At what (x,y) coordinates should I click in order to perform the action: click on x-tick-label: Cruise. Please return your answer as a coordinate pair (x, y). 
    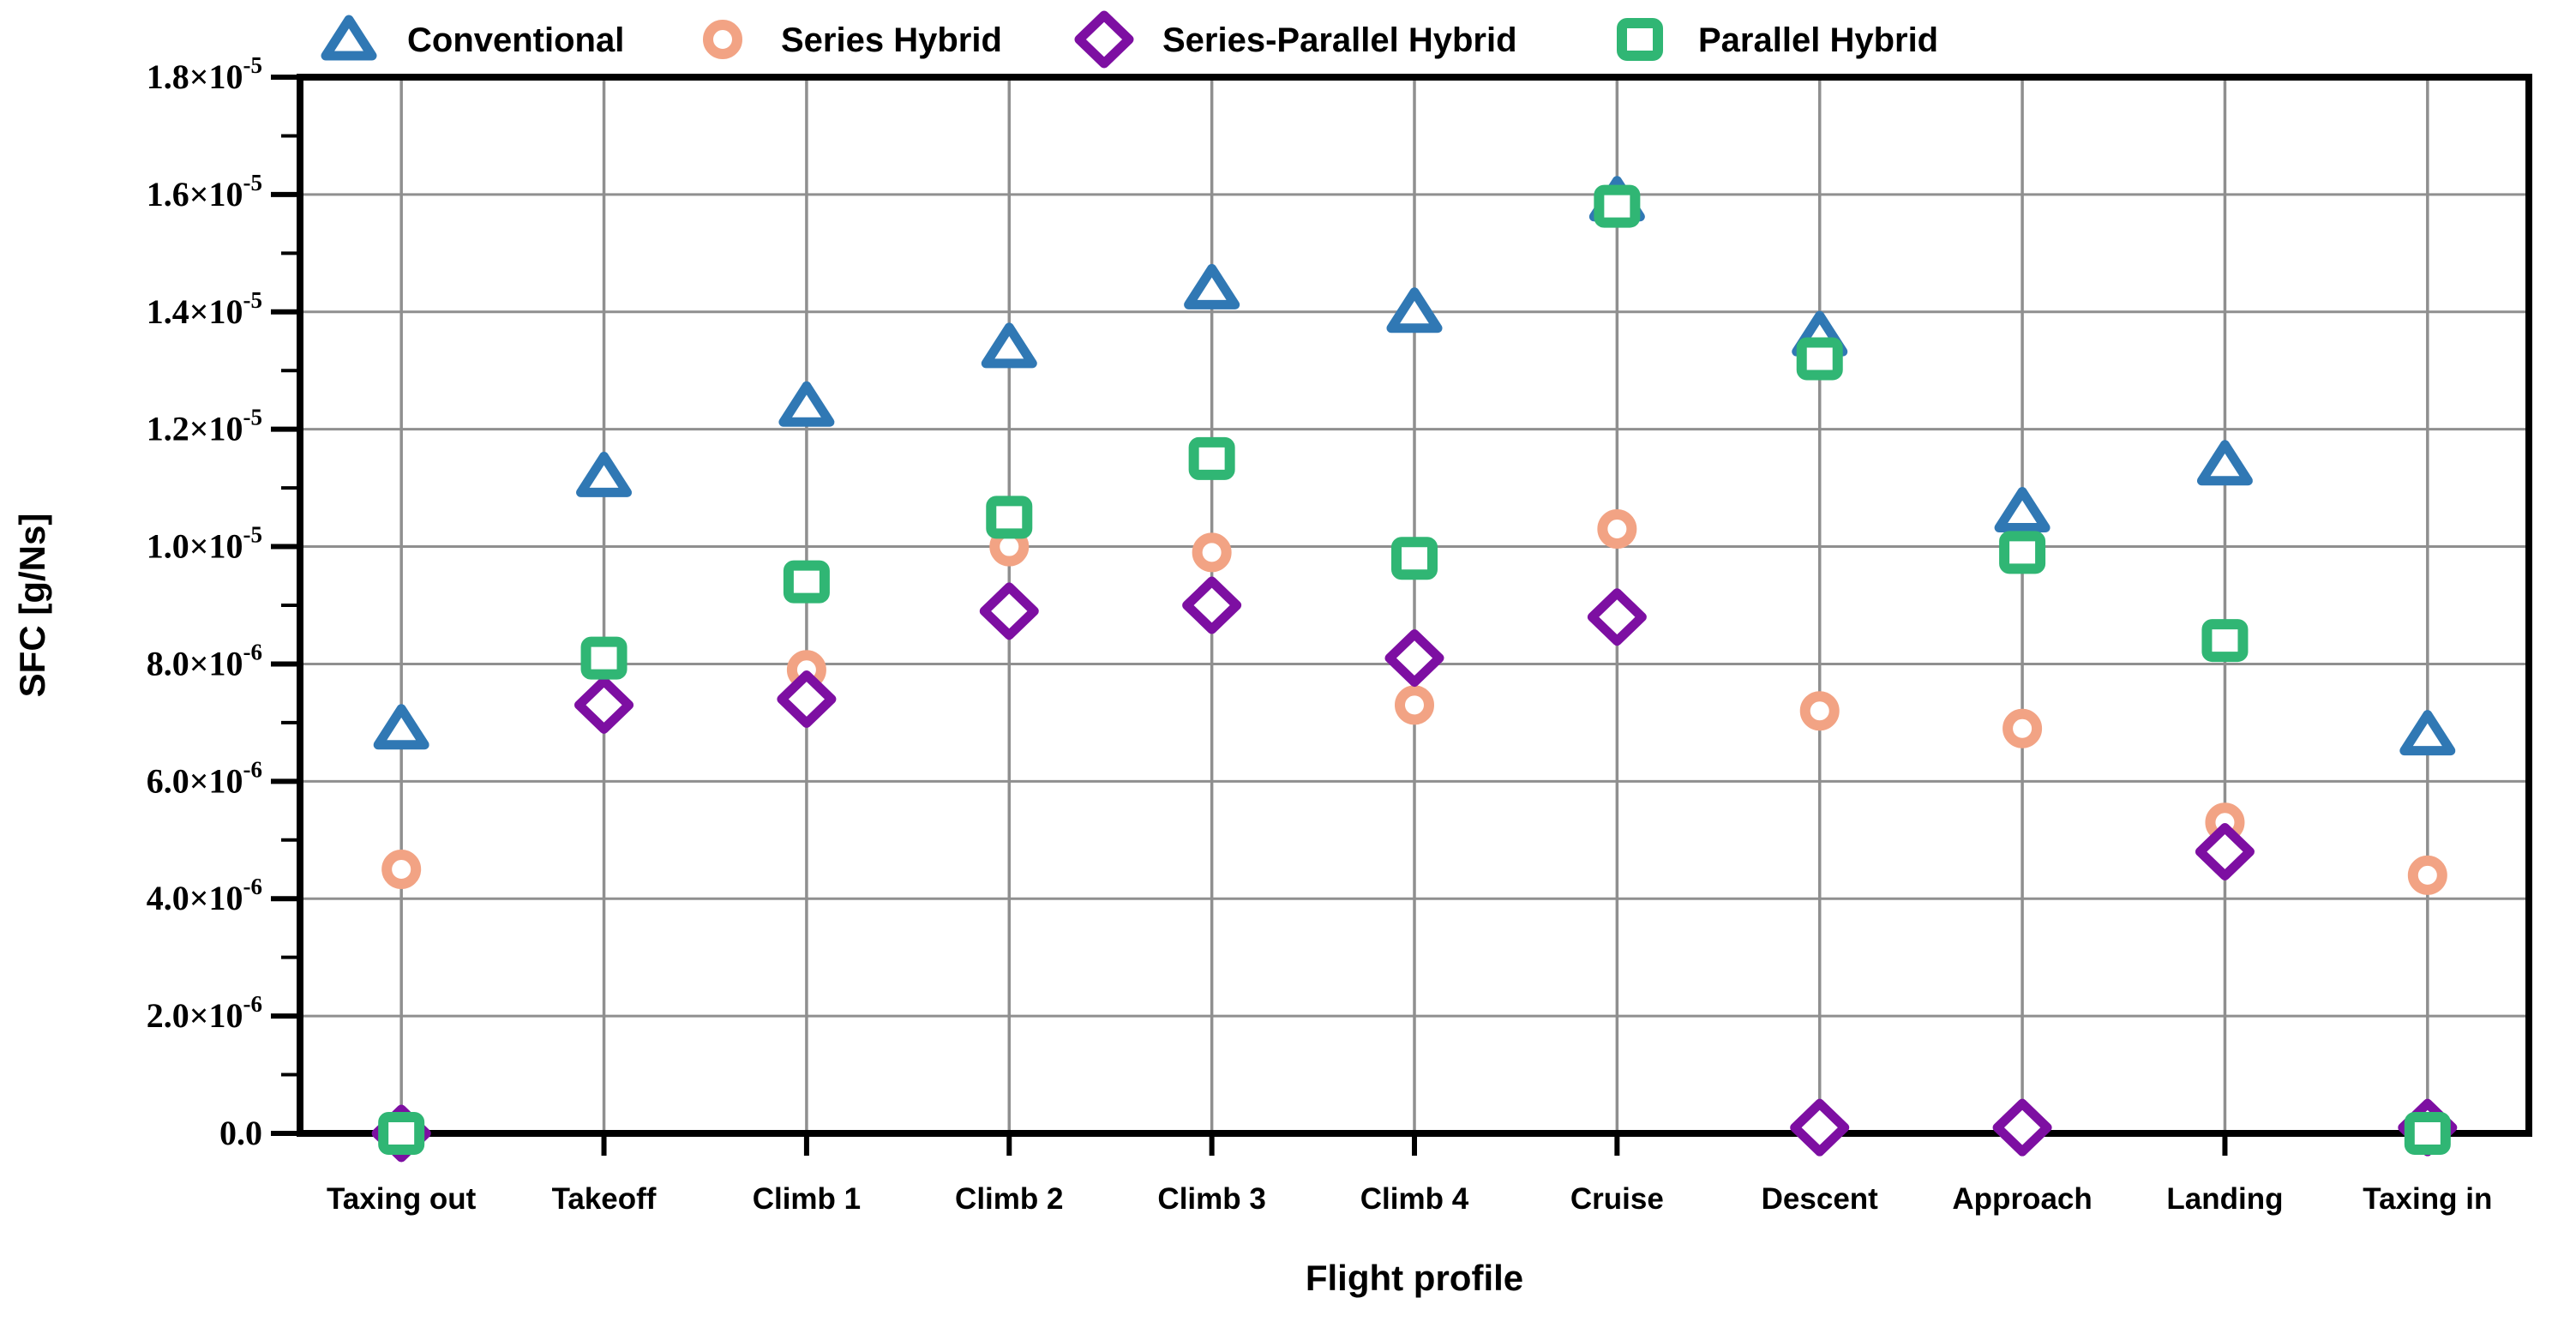
    Looking at the image, I should click on (1617, 1199).